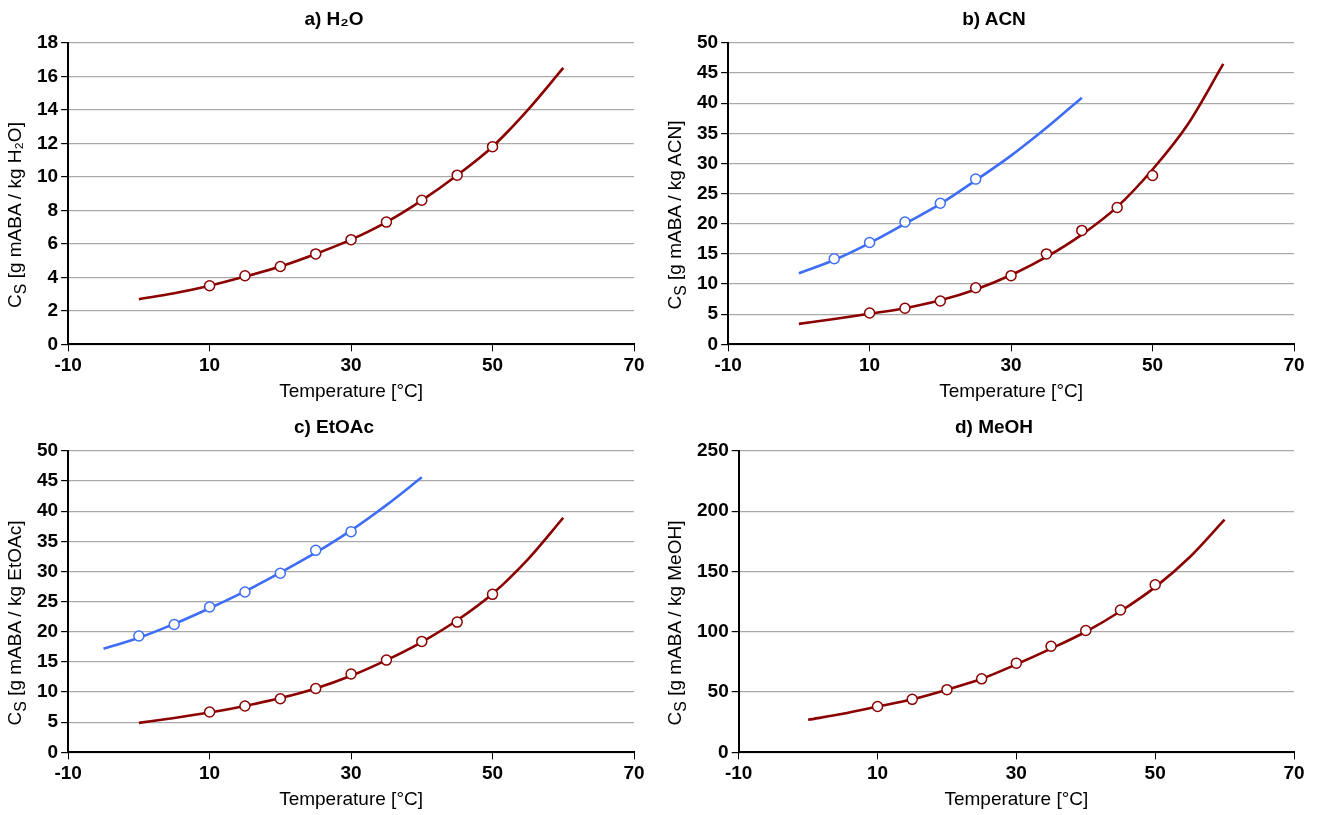  Describe the element at coordinates (994, 426) in the screenshot. I see `chart-title: d) MeOH` at that location.